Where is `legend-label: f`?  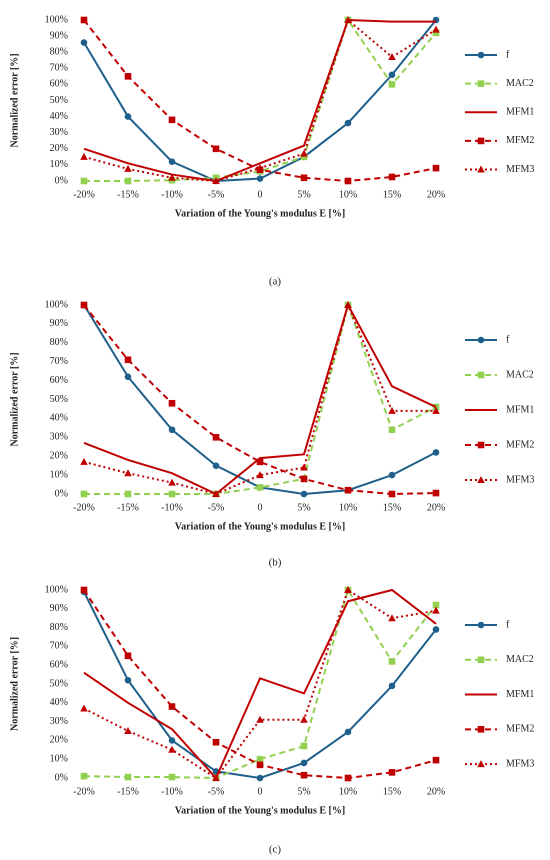
legend-label: f is located at coordinates (508, 339).